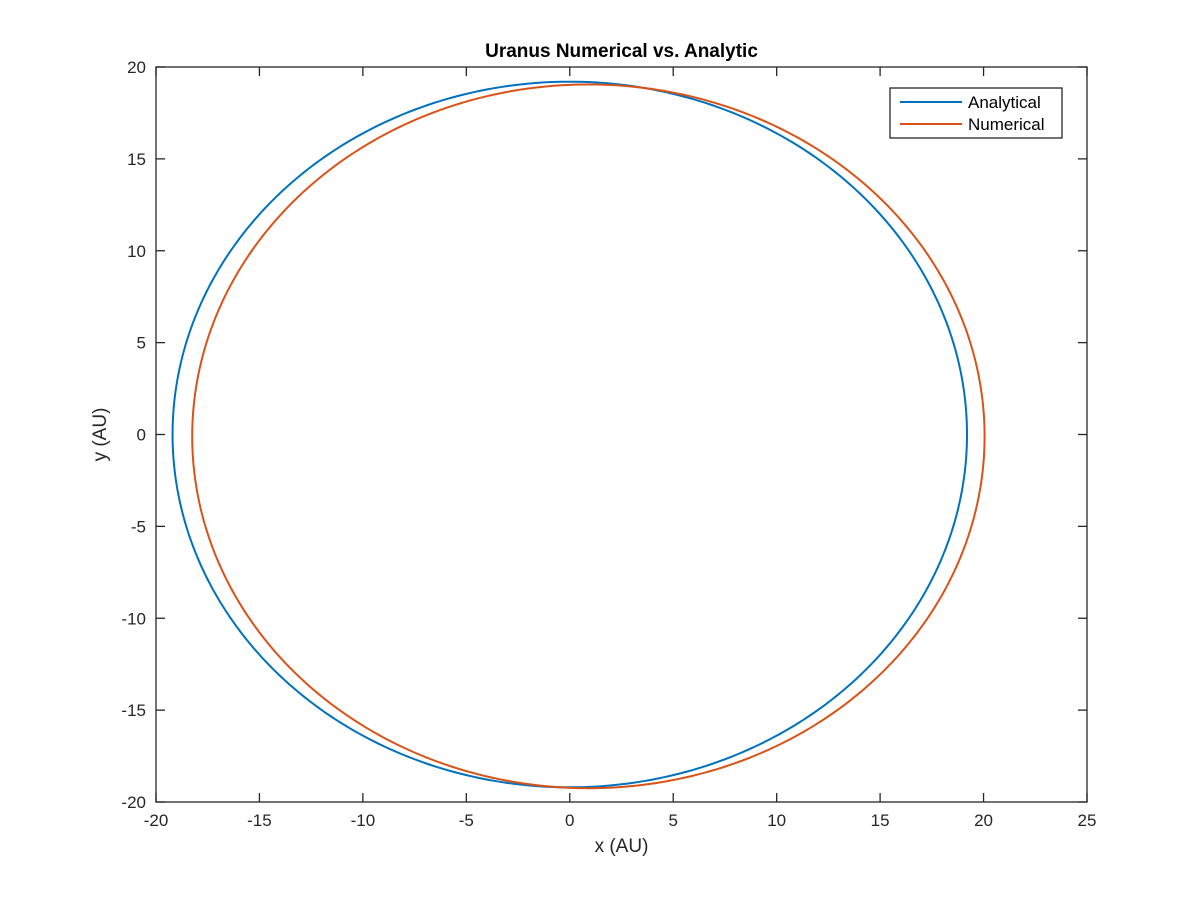 This screenshot has height=900, width=1200. What do you see at coordinates (672, 820) in the screenshot?
I see `x-tick-label: 5` at bounding box center [672, 820].